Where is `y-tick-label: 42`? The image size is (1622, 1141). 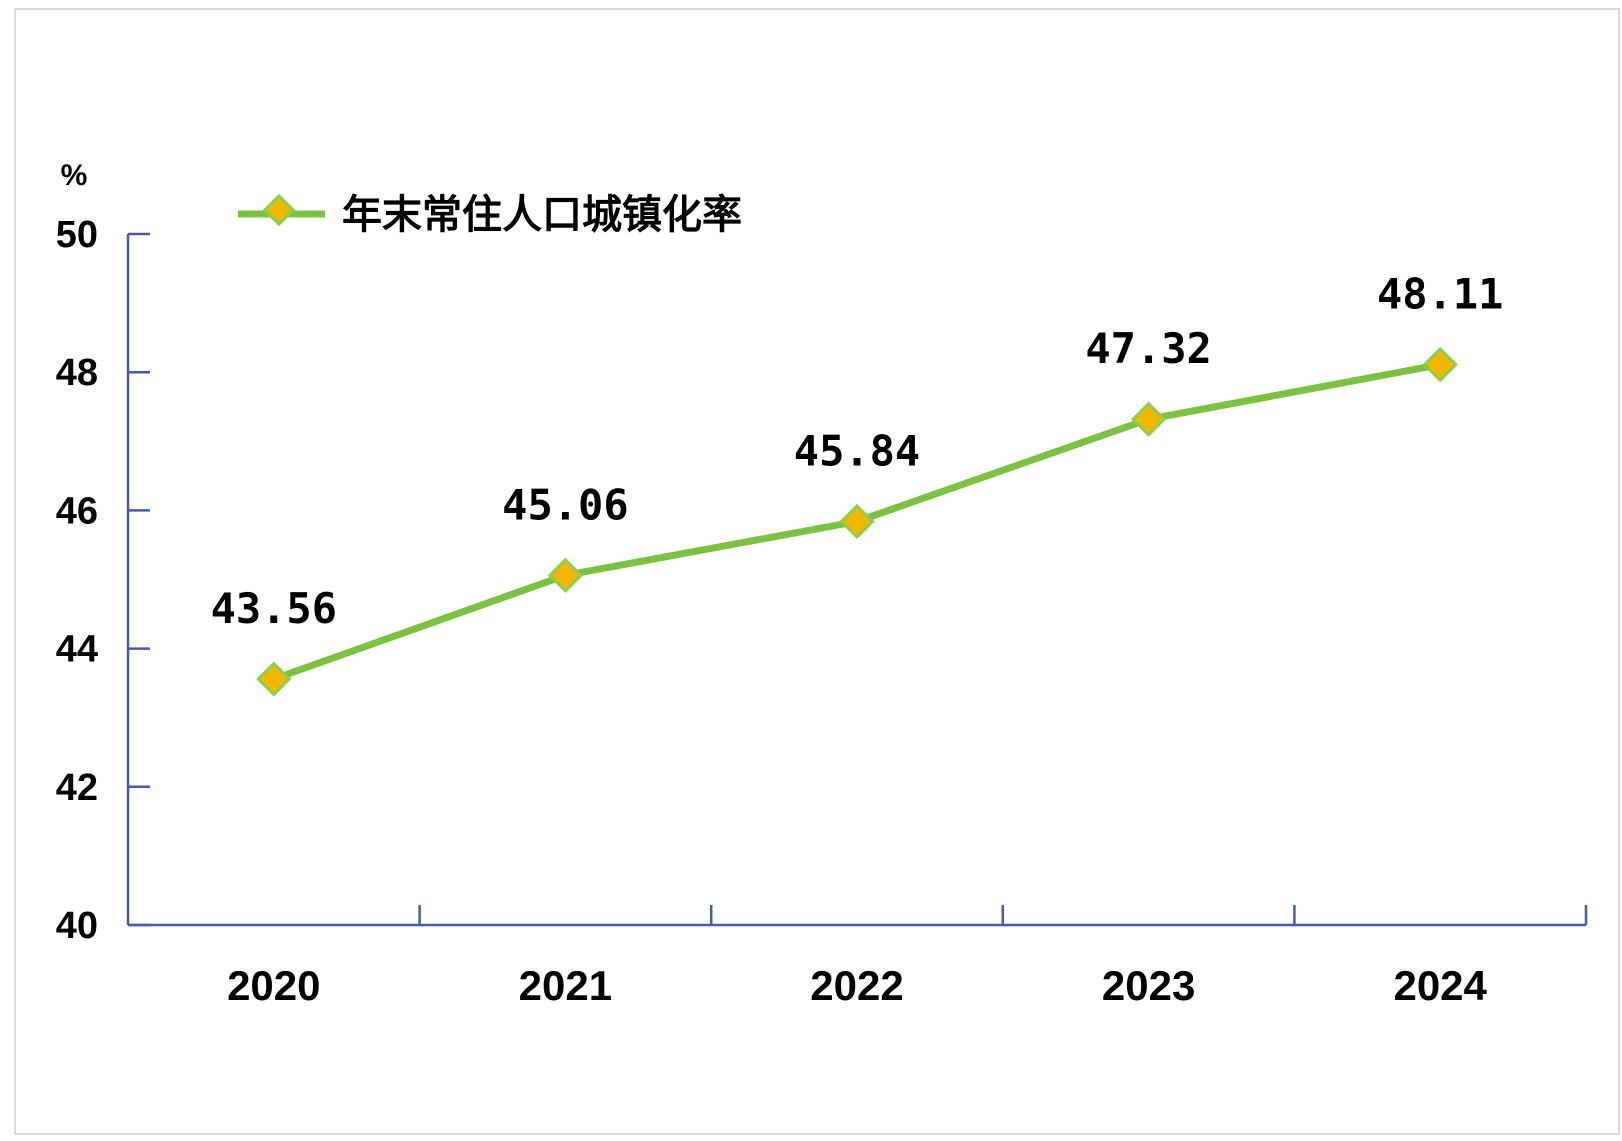 y-tick-label: 42 is located at coordinates (77, 788).